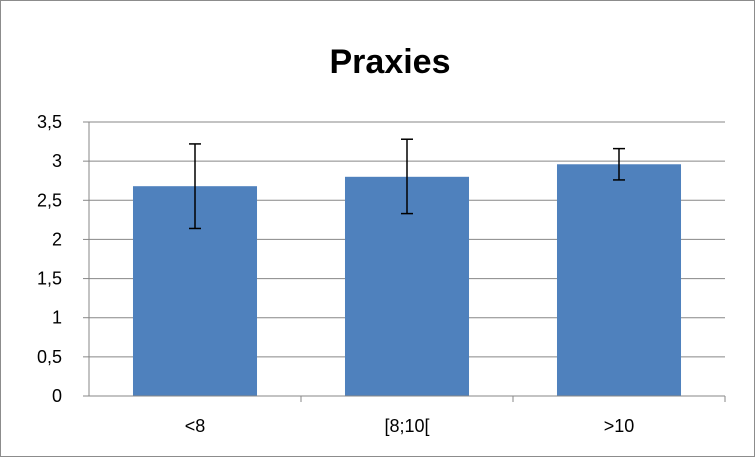  I want to click on bar, so click(619, 280).